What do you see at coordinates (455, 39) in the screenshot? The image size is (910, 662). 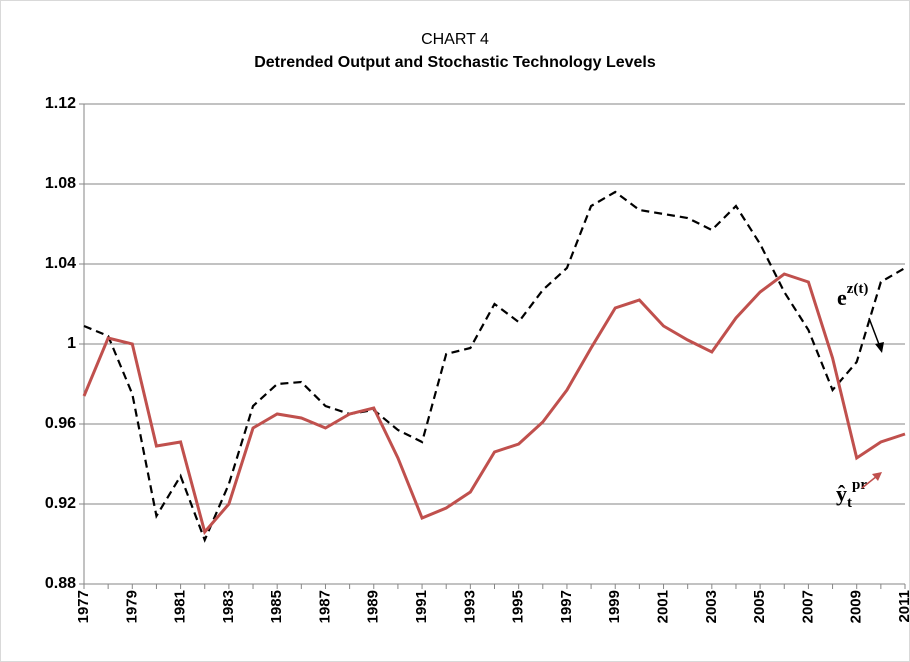 I see `chart-title: CHART 4` at bounding box center [455, 39].